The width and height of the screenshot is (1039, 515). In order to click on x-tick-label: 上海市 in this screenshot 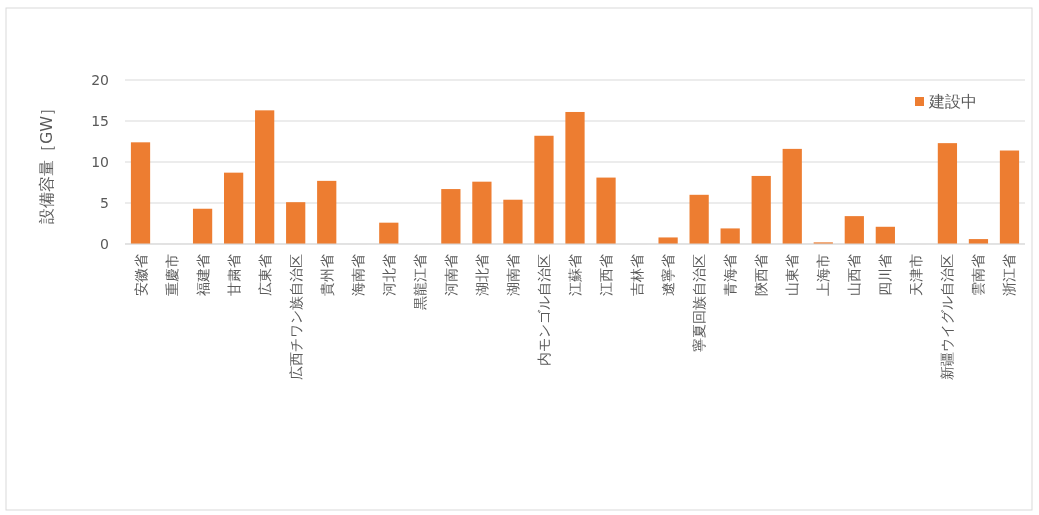, I will do `click(823, 275)`.